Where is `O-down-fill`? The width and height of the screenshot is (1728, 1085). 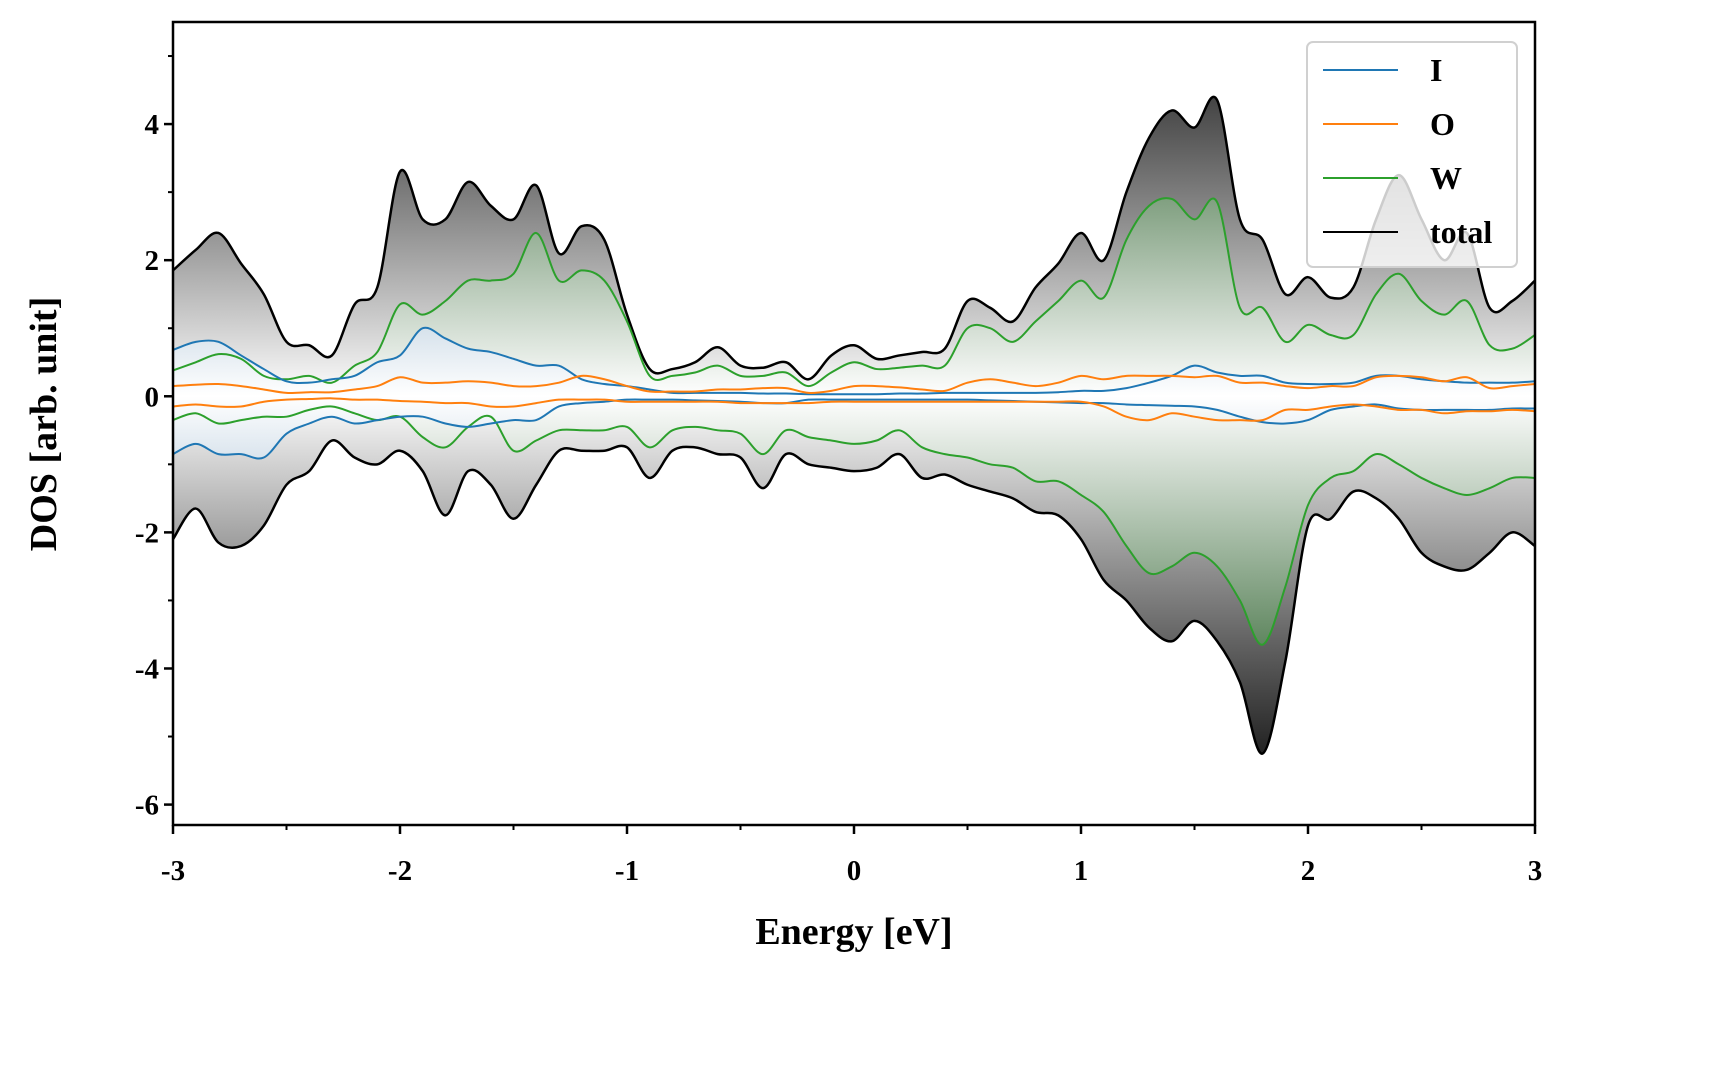 O-down-fill is located at coordinates (854, 408).